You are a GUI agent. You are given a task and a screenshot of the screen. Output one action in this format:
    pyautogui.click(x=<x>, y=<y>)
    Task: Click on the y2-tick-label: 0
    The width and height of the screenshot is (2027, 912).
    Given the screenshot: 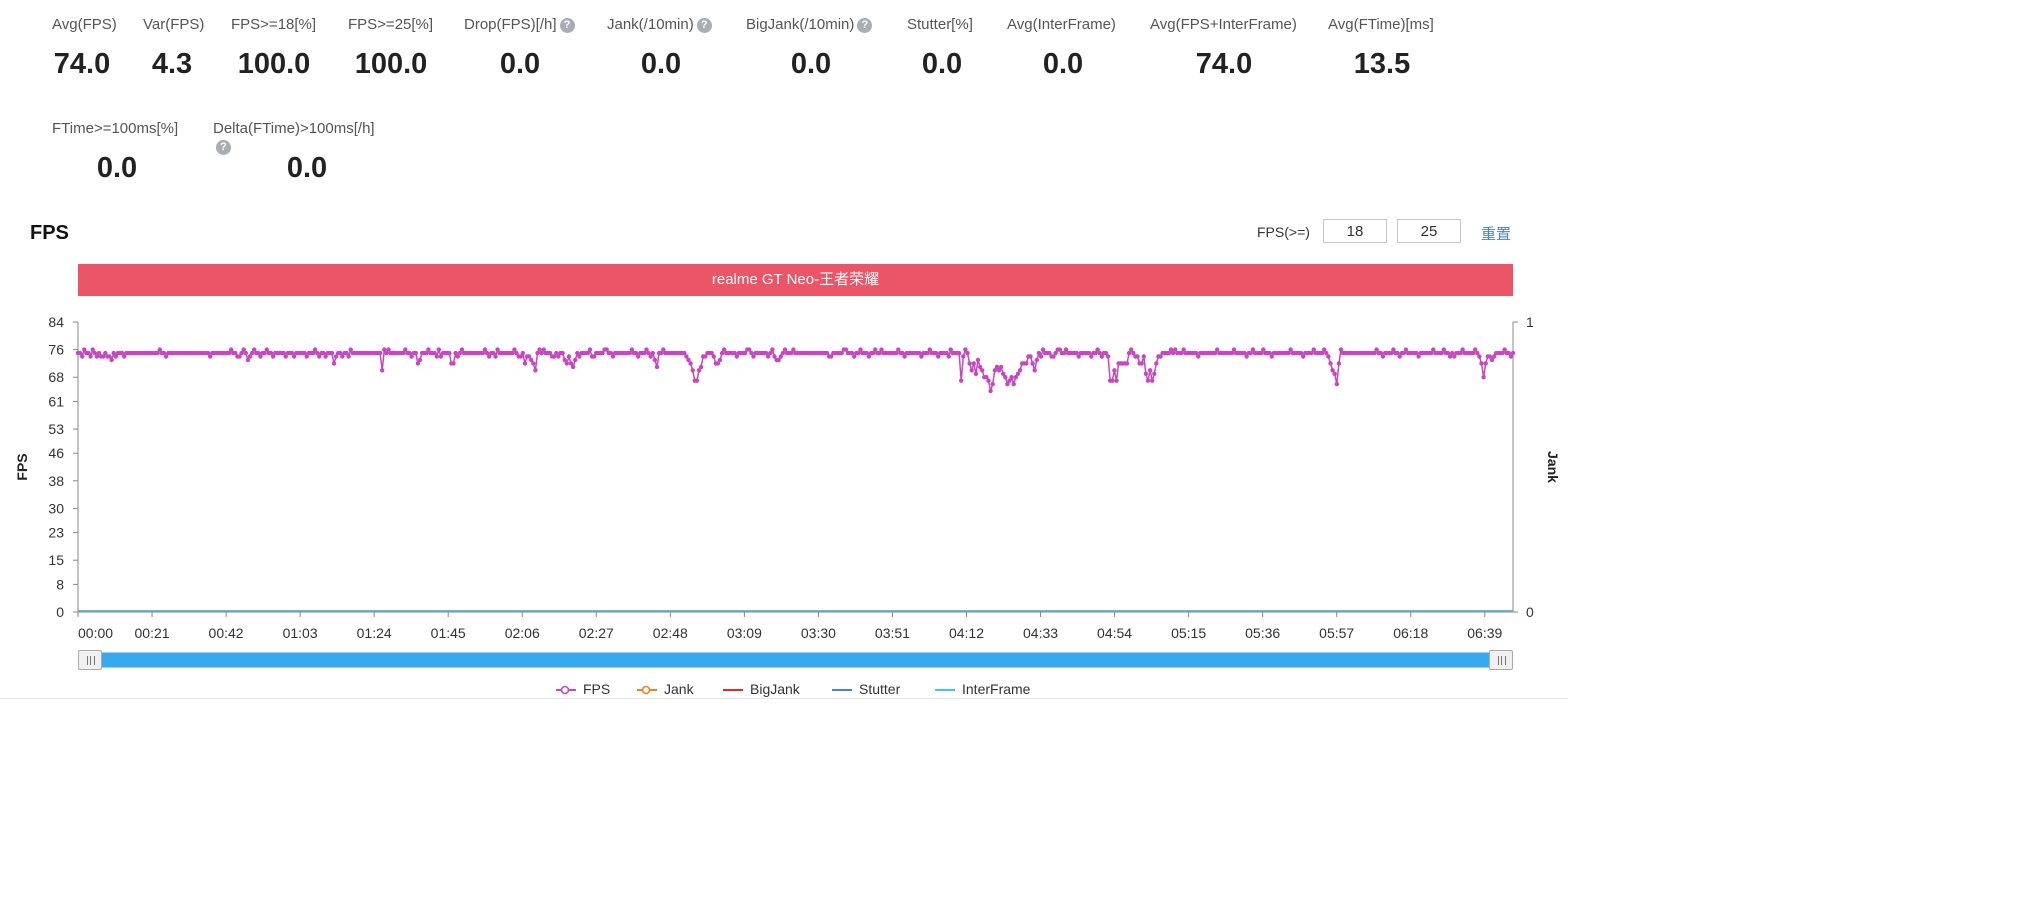 What is the action you would take?
    pyautogui.click(x=1530, y=612)
    